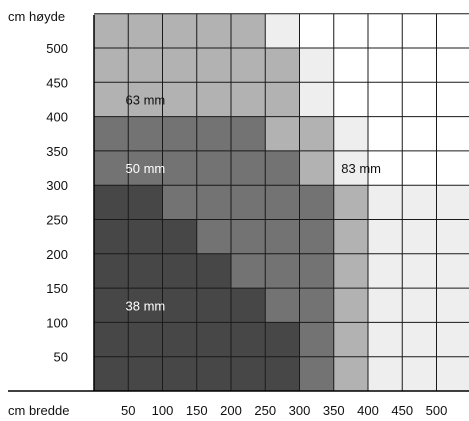 This screenshot has height=421, width=469. What do you see at coordinates (57, 48) in the screenshot?
I see `y-tick-label: 500` at bounding box center [57, 48].